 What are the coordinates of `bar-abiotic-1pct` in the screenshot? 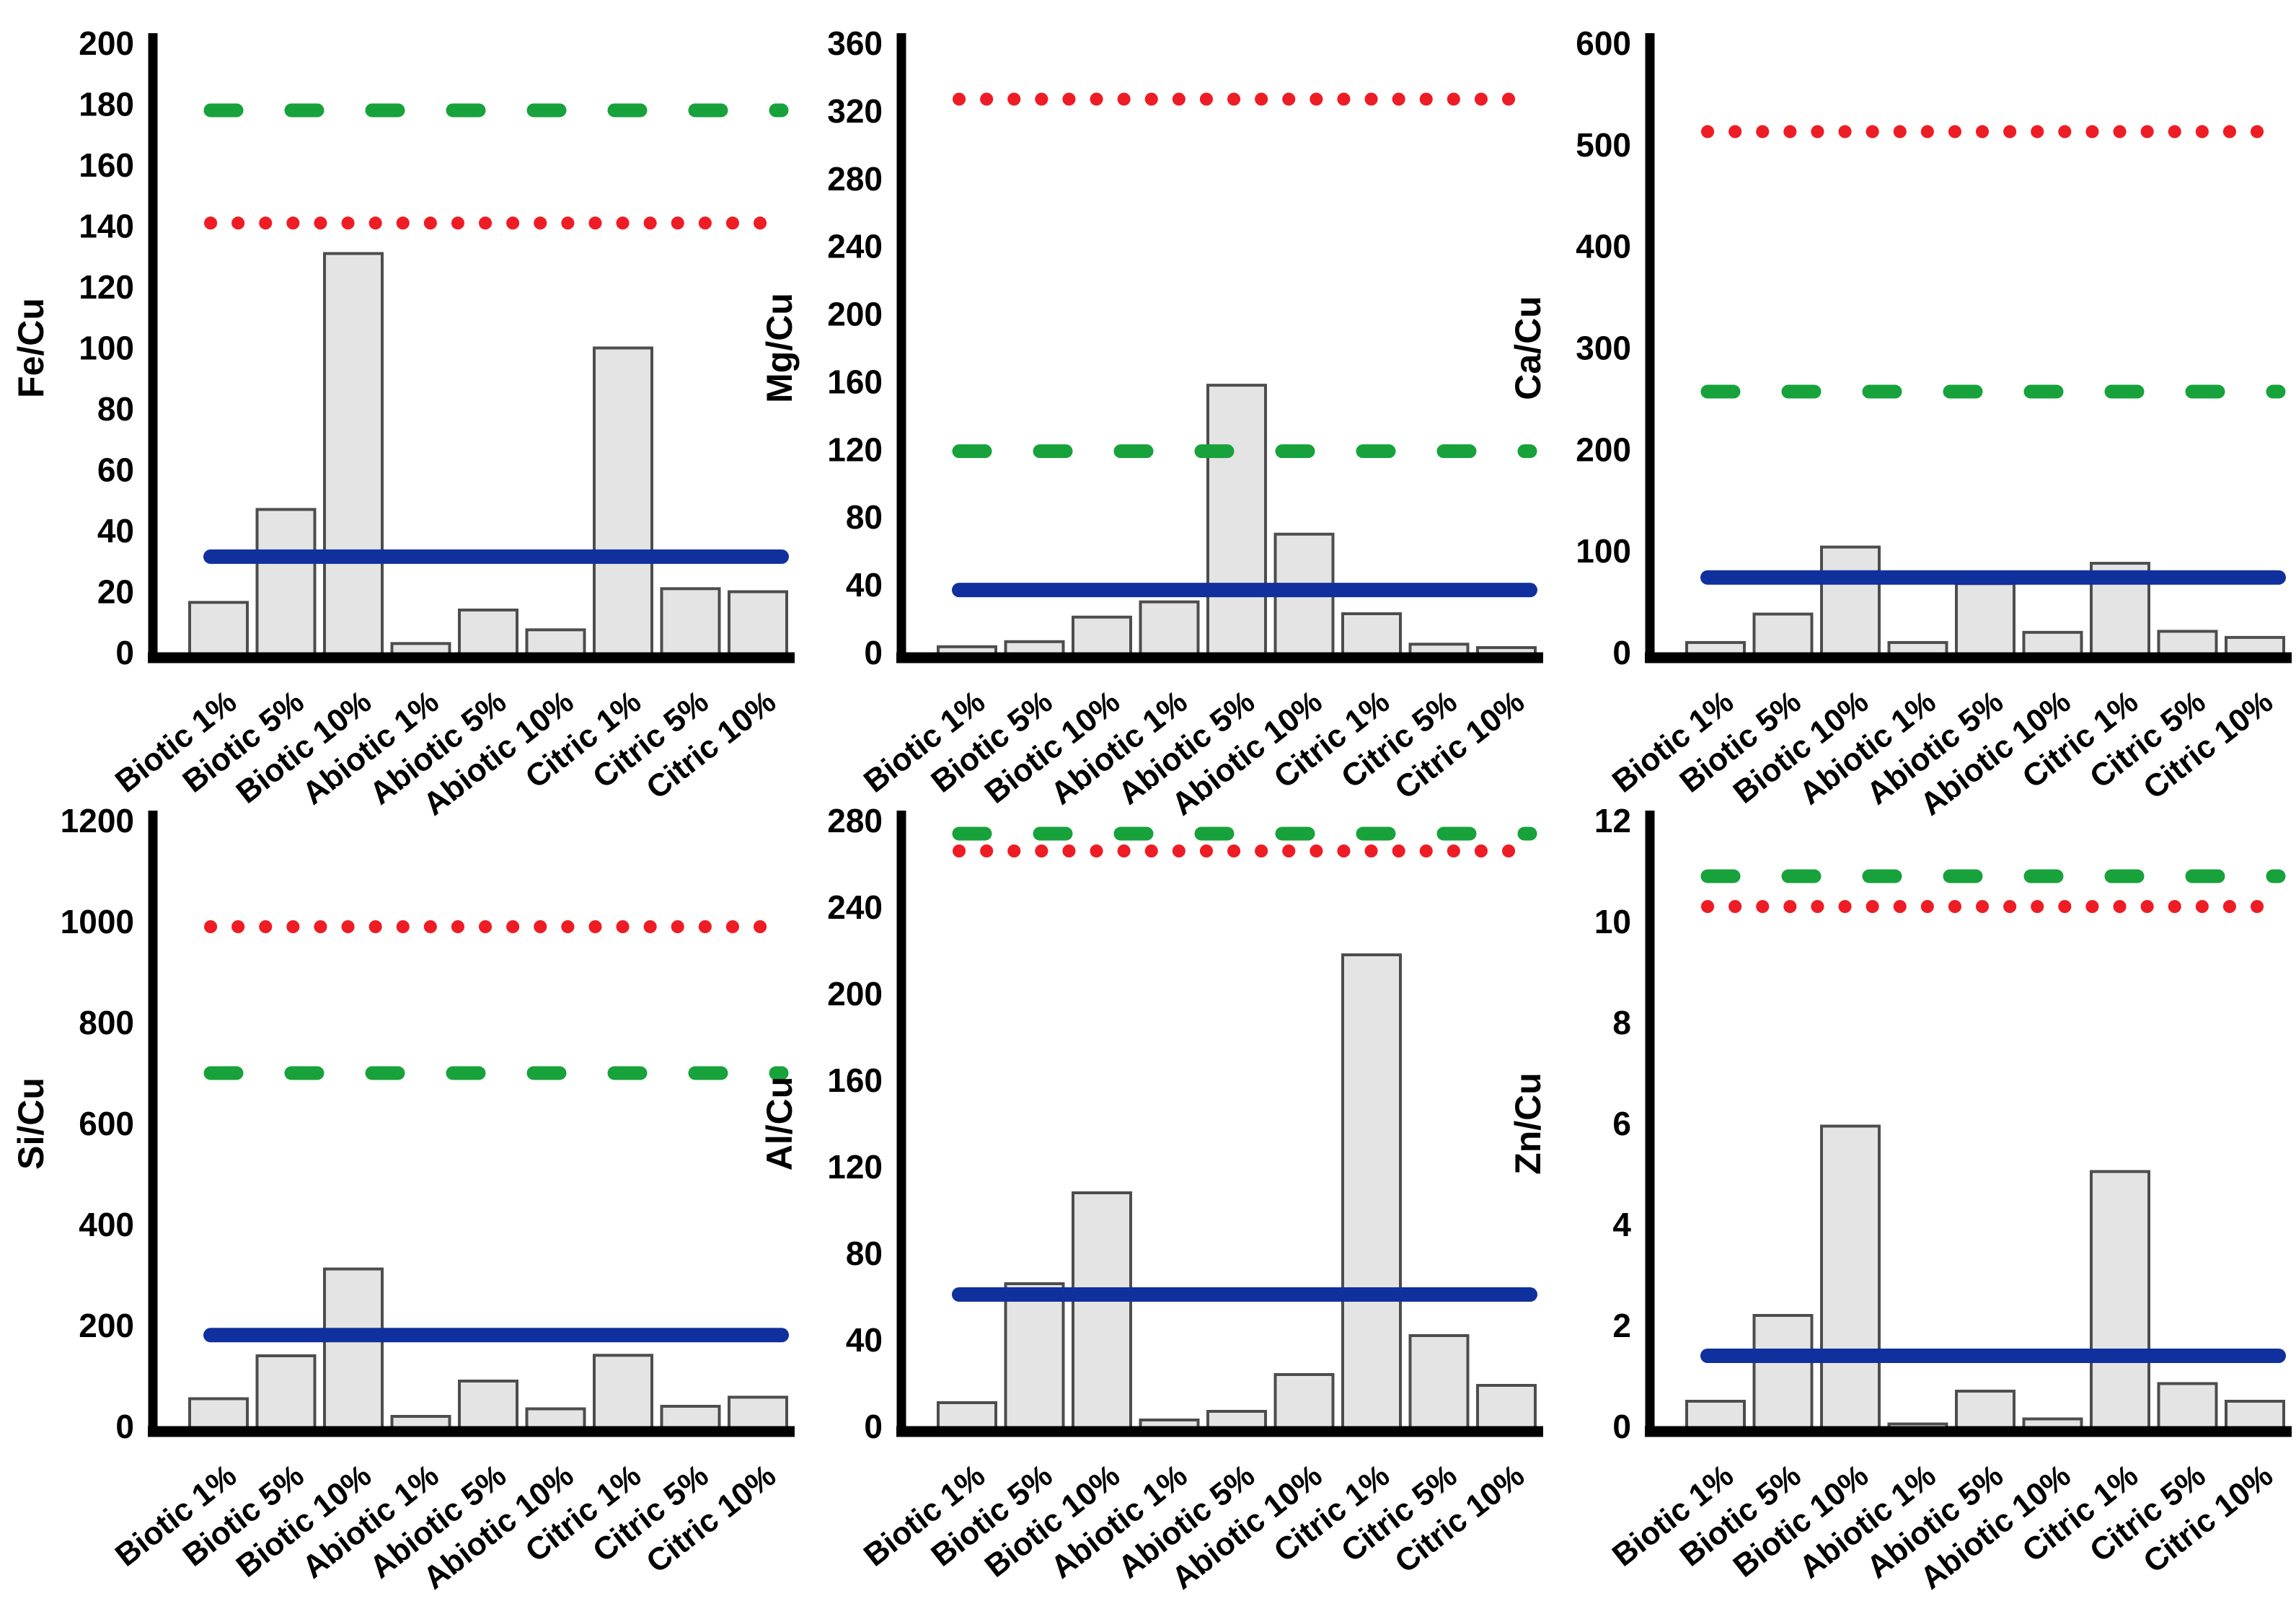 It's located at (1169, 628).